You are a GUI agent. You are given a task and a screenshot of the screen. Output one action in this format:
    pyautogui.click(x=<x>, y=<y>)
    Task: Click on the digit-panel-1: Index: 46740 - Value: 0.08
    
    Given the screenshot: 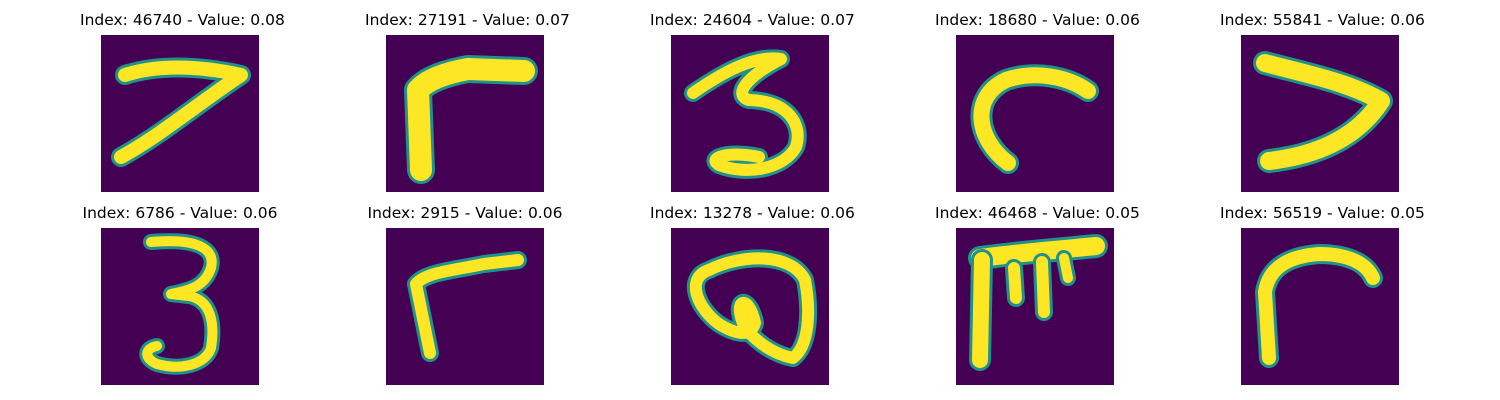 What is the action you would take?
    pyautogui.click(x=182, y=105)
    